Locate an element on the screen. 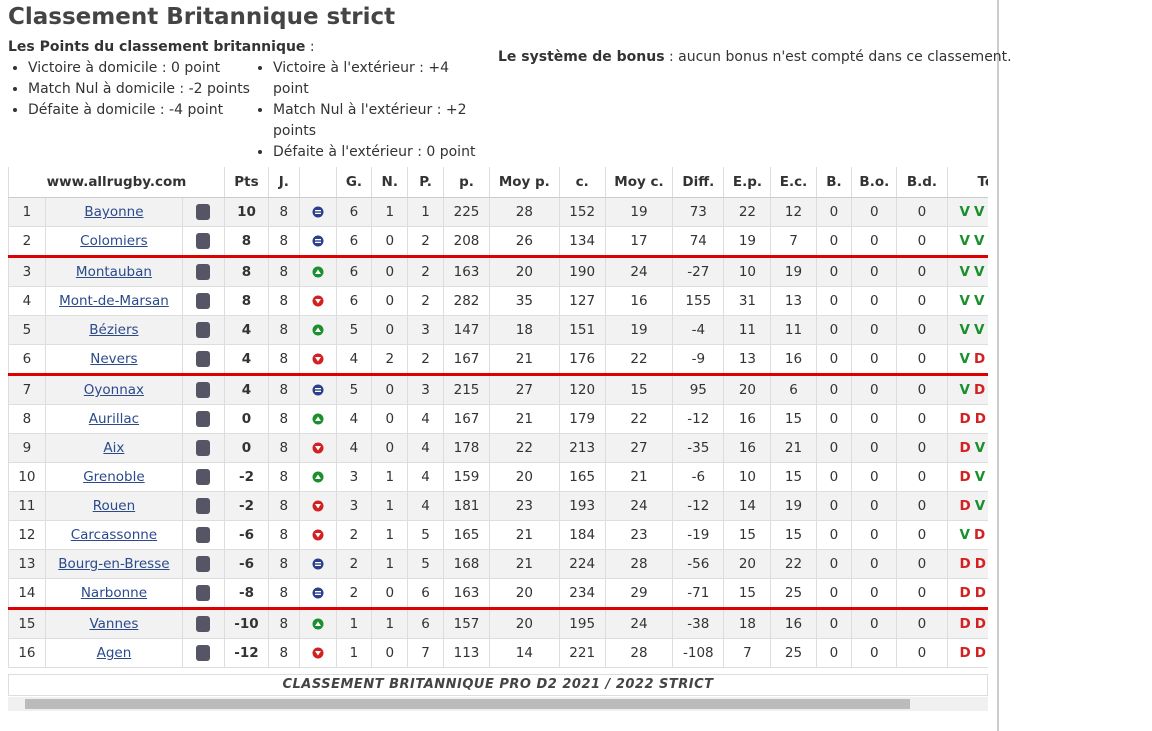 The width and height of the screenshot is (1152, 731). team-link: Bourg-en-Bresse is located at coordinates (114, 564).